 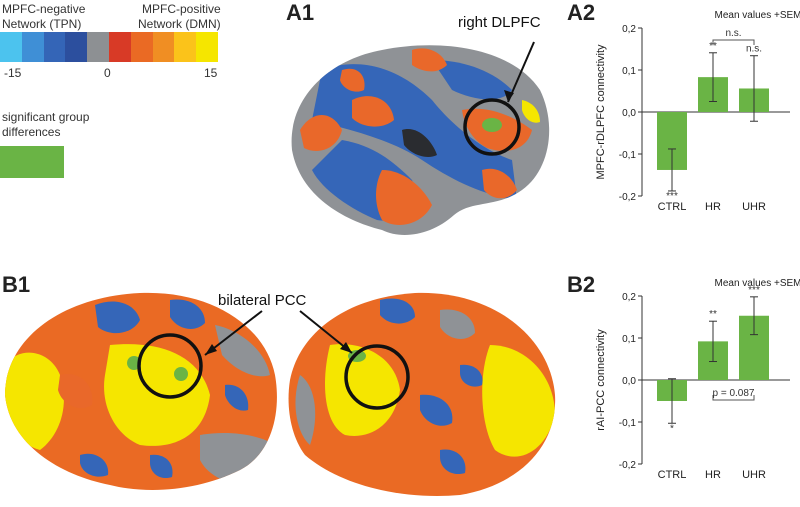 I want to click on legend-negative-title-line2: Network (TPN), so click(x=42, y=24).